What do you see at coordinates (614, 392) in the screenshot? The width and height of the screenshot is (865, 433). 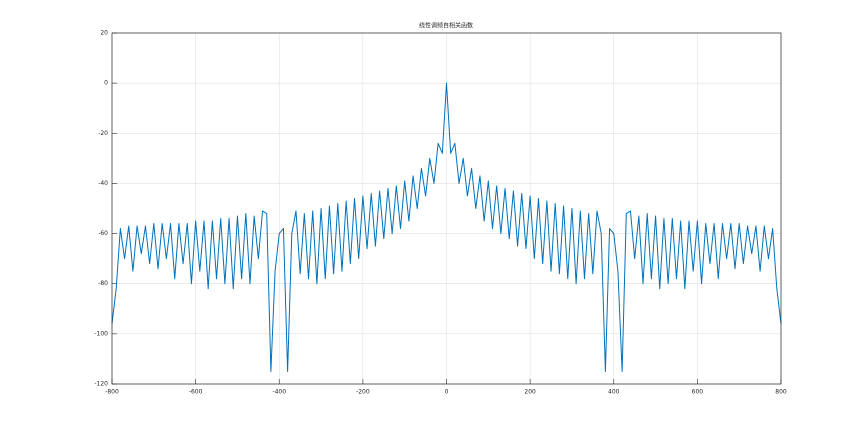 I see `x-tick-label: 400` at bounding box center [614, 392].